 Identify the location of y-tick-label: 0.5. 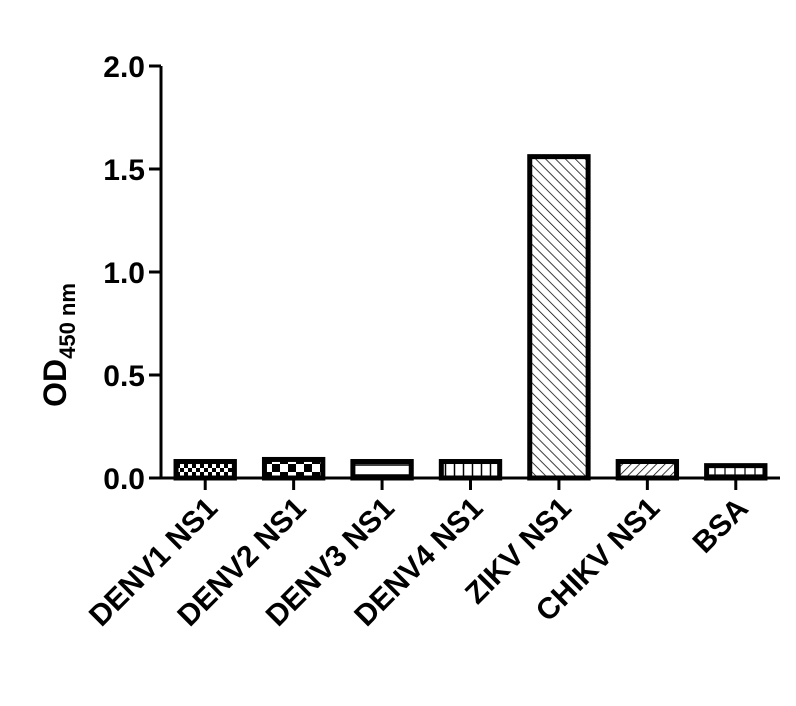
(124, 376).